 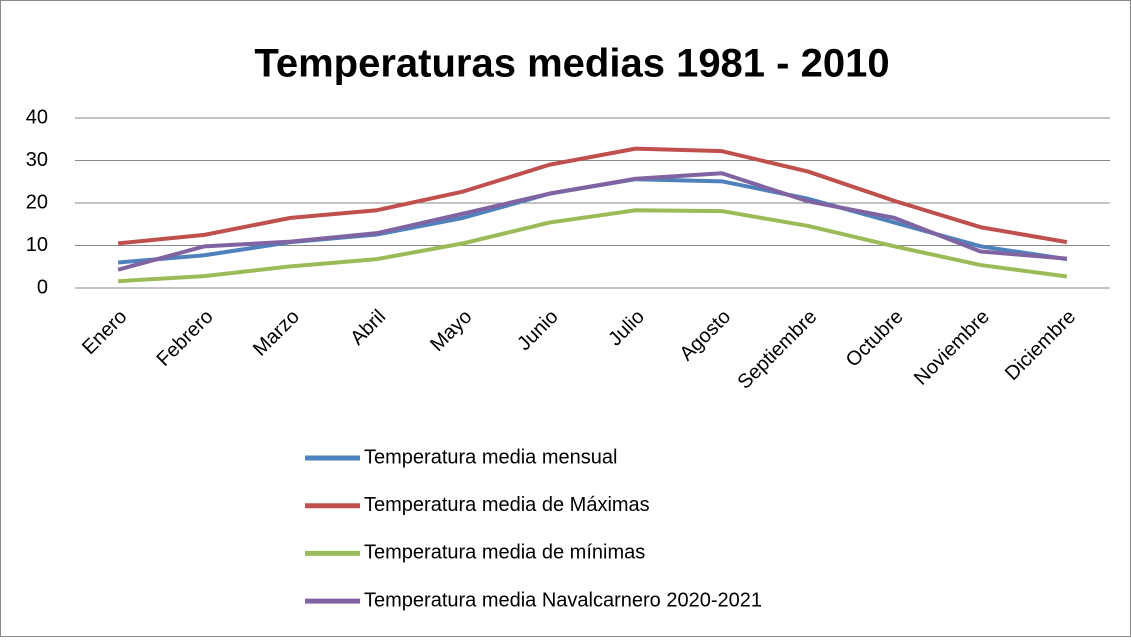 What do you see at coordinates (37, 202) in the screenshot?
I see `y-tick-label: 20` at bounding box center [37, 202].